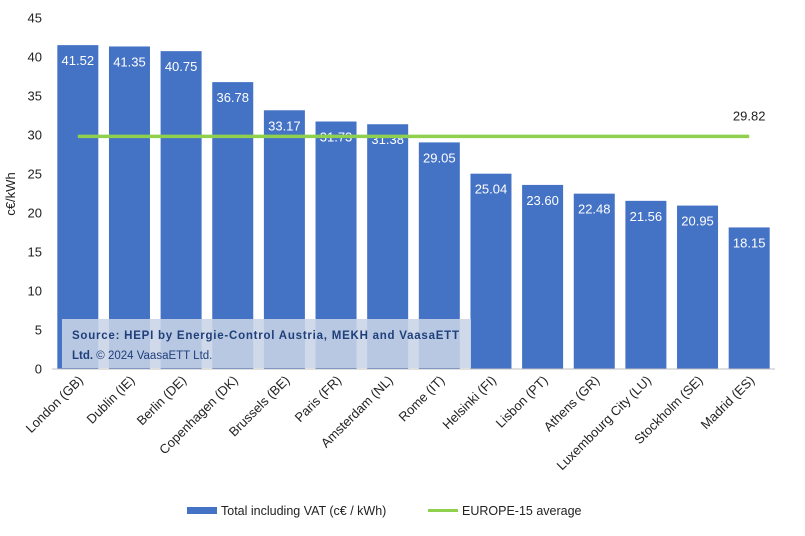  Describe the element at coordinates (82, 356) in the screenshot. I see `source-line-2-bold: Ltd.` at that location.